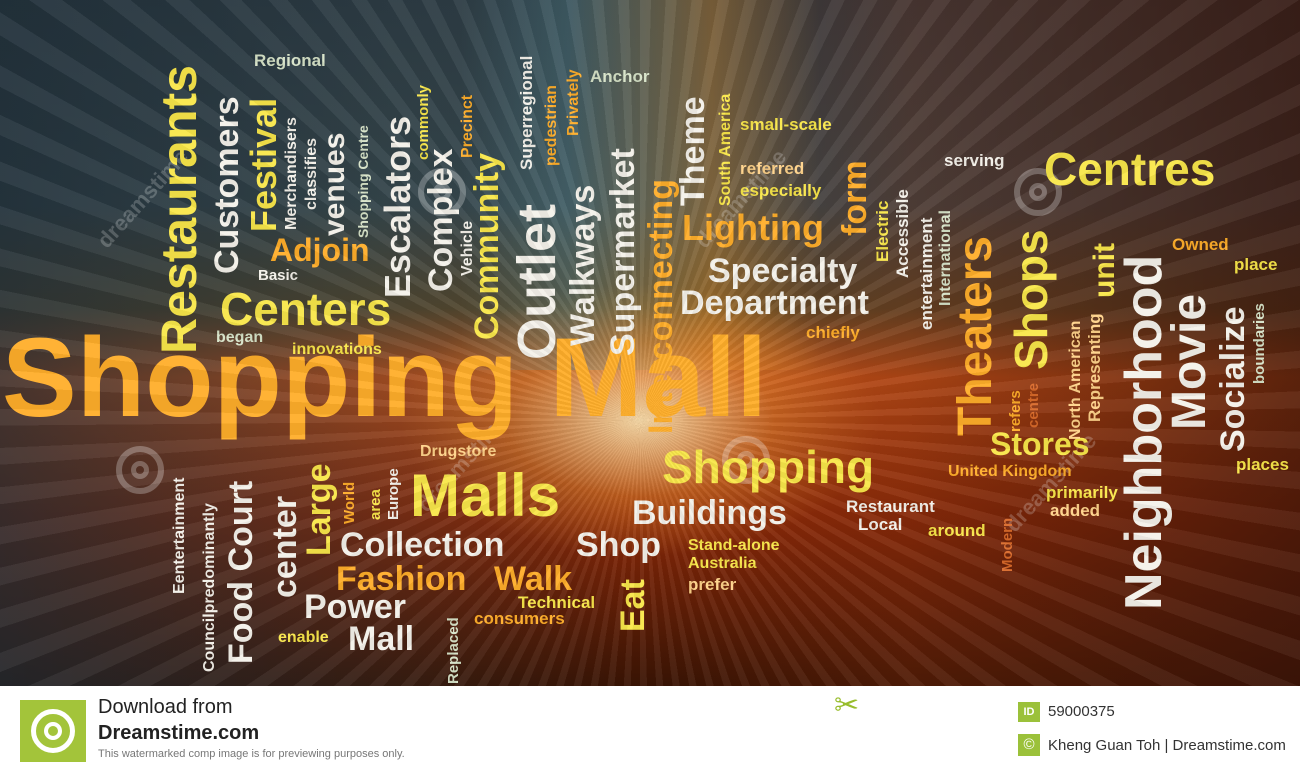  I want to click on light-rays, so click(640, 185).